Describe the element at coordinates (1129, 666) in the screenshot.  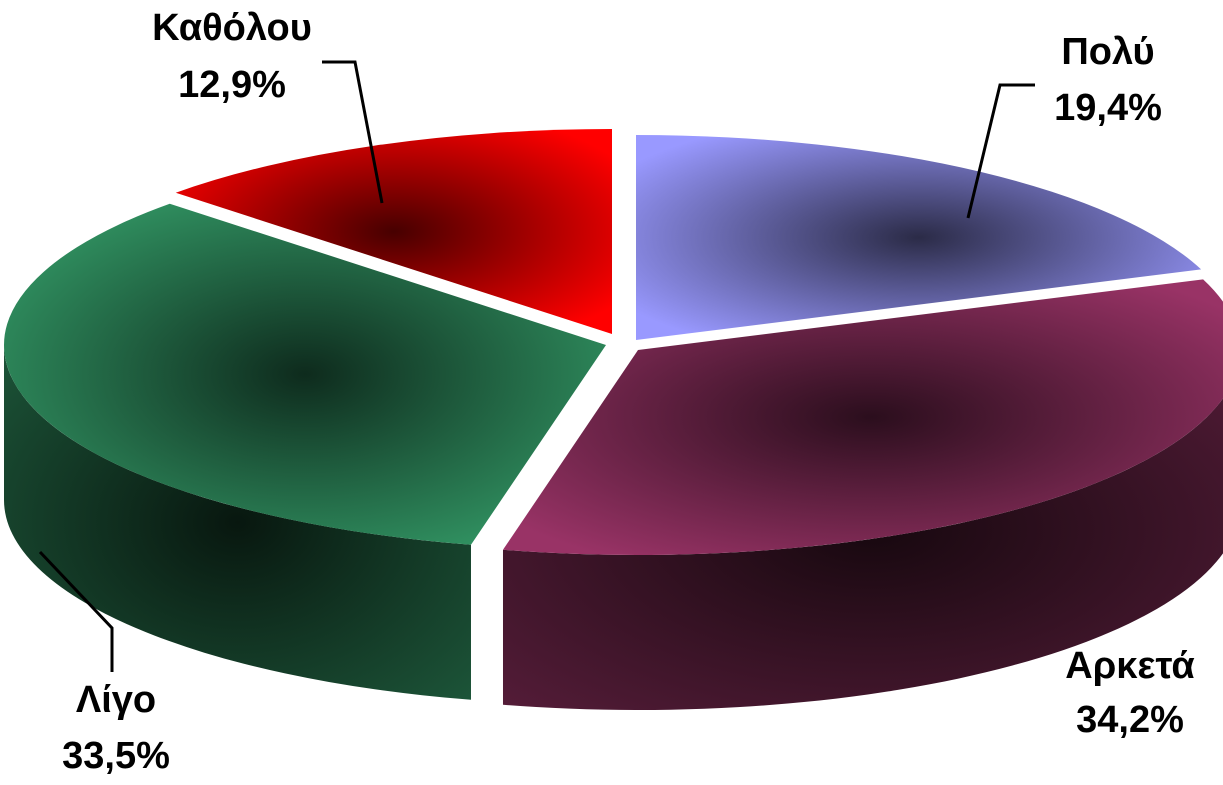
I see `slice-name-arketa: Αρκετά` at that location.